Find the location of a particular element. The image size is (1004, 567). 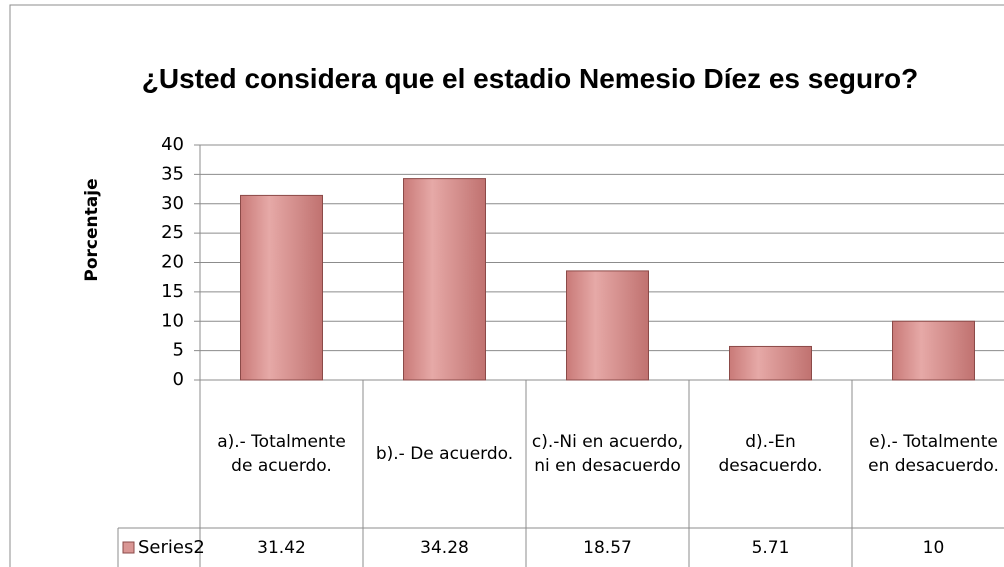

table-value-box: 18.57 is located at coordinates (607, 547).